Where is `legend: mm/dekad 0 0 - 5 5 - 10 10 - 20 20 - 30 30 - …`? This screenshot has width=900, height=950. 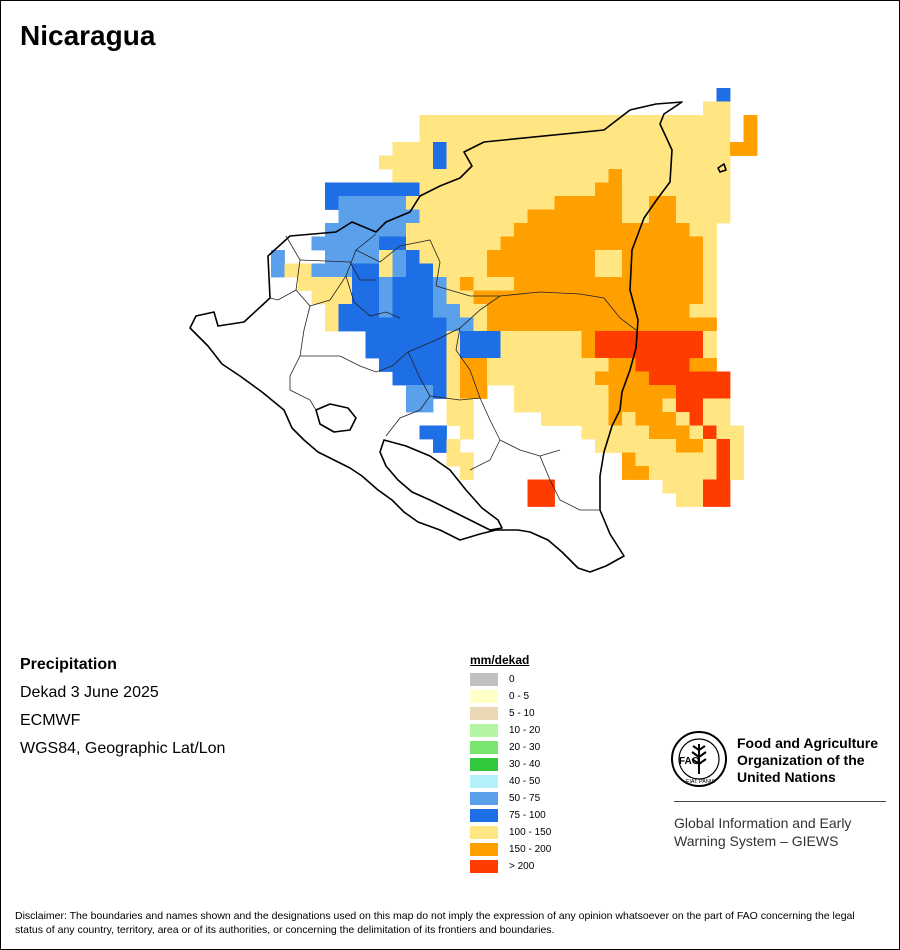
legend: mm/dekad 0 0 - 5 5 - 10 10 - 20 20 - 30 30 - … is located at coordinates (510, 764).